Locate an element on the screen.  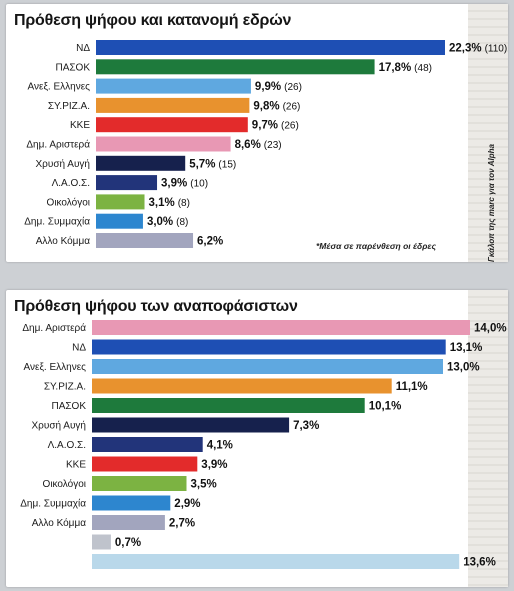
value-label: 7,3% is located at coordinates (306, 426).